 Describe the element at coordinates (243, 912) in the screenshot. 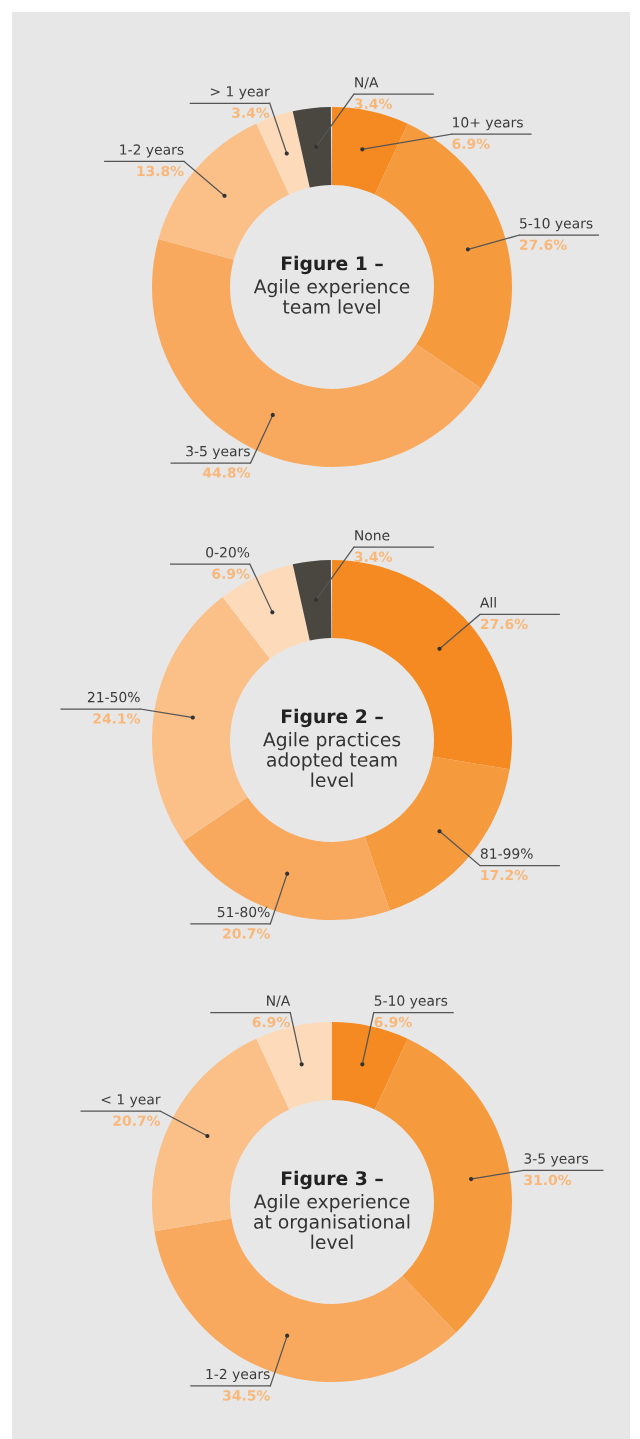

I see `slice-label: 51-80%` at that location.